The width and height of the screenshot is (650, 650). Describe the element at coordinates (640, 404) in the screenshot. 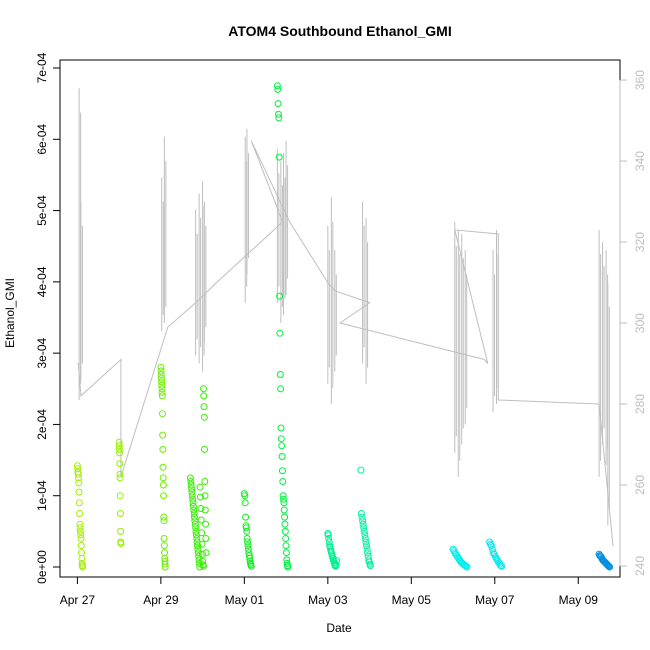

I see `y2-tick-label: 280` at that location.